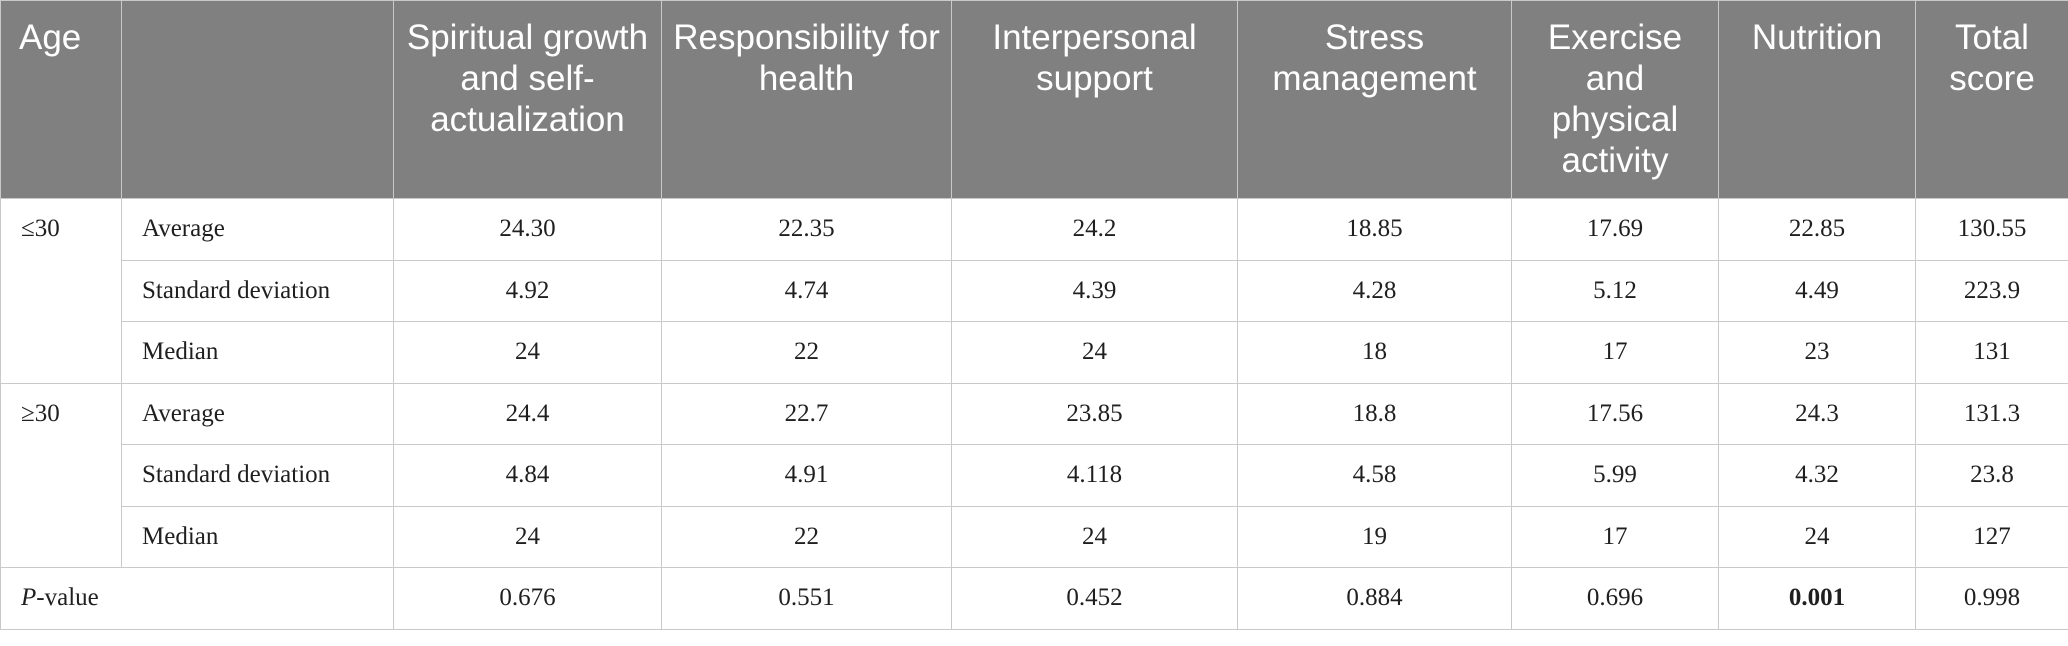 This screenshot has height=646, width=2068. What do you see at coordinates (806, 290) in the screenshot?
I see `value-cell: 4.74` at bounding box center [806, 290].